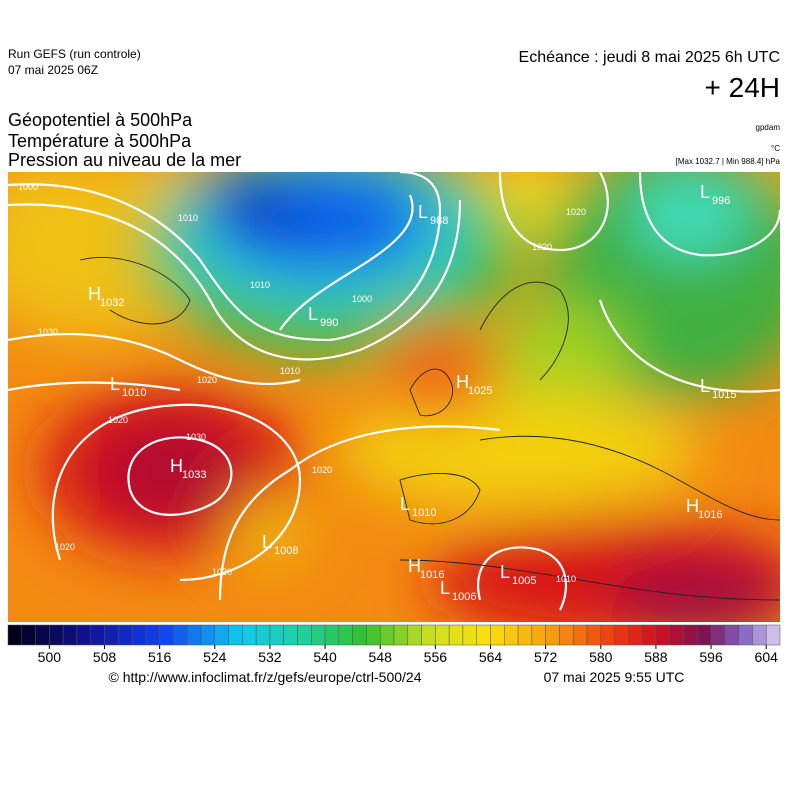 The height and width of the screenshot is (794, 788). What do you see at coordinates (464, 597) in the screenshot?
I see `center-value: 1006` at bounding box center [464, 597].